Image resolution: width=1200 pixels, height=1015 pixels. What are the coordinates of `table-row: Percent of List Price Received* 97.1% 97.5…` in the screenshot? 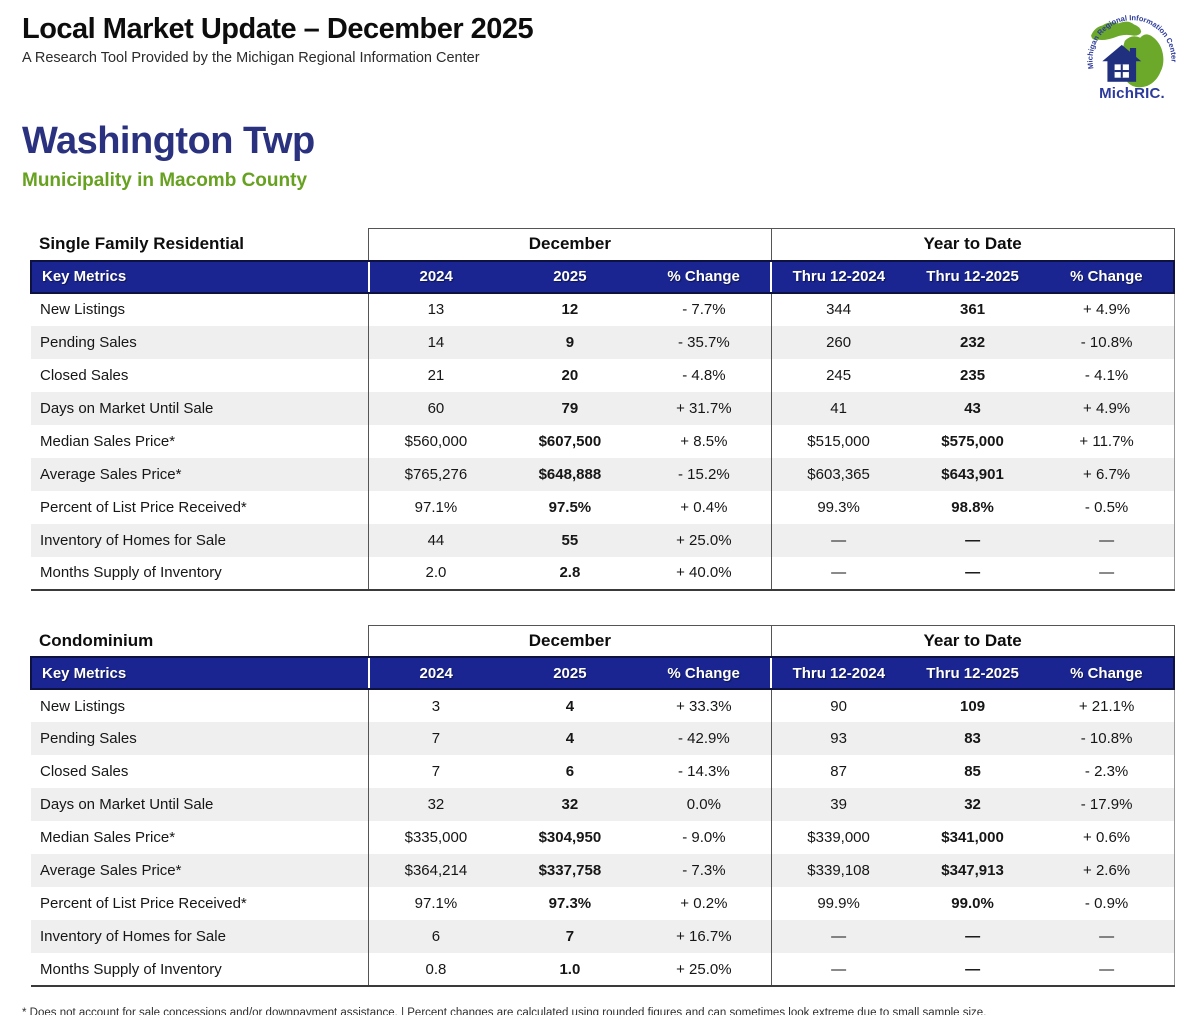 It's located at (603, 507).